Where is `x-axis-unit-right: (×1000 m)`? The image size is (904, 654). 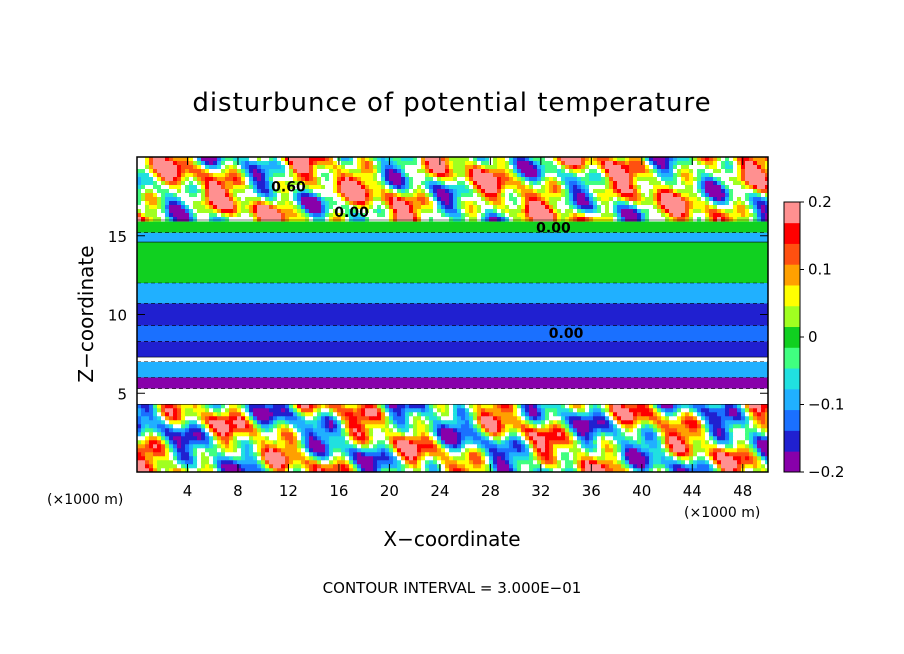 x-axis-unit-right: (×1000 m) is located at coordinates (722, 513).